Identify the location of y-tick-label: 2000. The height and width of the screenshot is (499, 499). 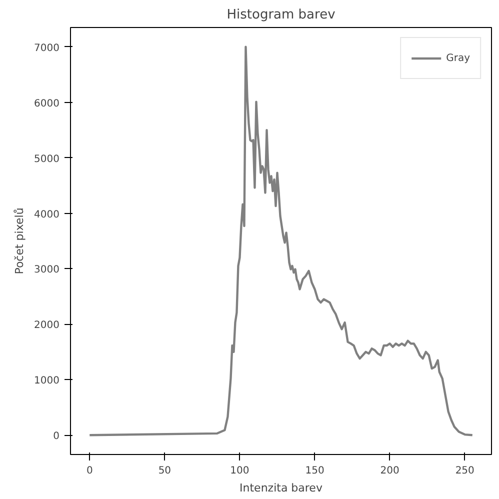
(47, 326).